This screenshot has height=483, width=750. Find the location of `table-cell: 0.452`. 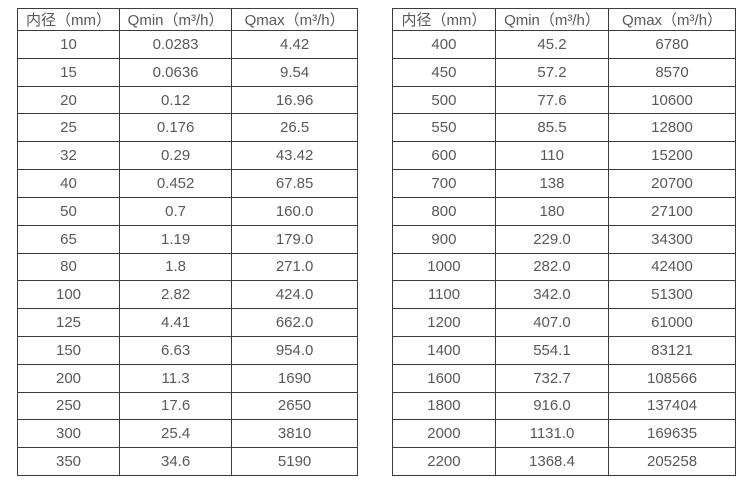

table-cell: 0.452 is located at coordinates (175, 183).